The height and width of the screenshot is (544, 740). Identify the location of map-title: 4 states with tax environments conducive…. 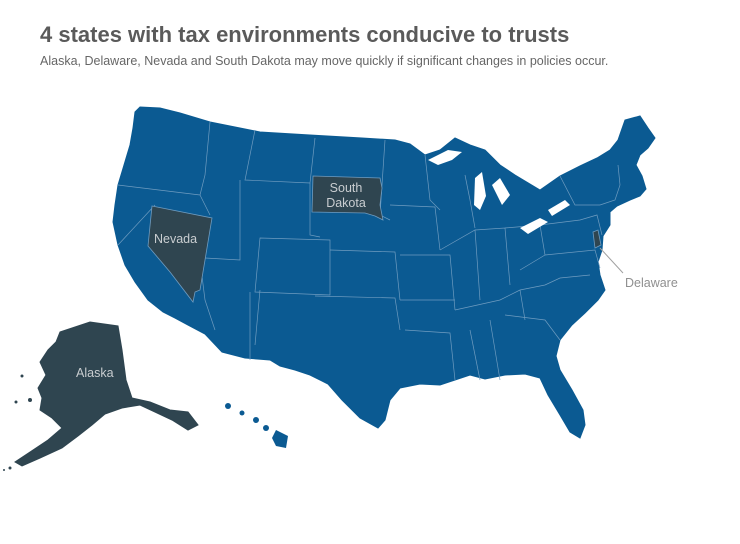
(305, 34).